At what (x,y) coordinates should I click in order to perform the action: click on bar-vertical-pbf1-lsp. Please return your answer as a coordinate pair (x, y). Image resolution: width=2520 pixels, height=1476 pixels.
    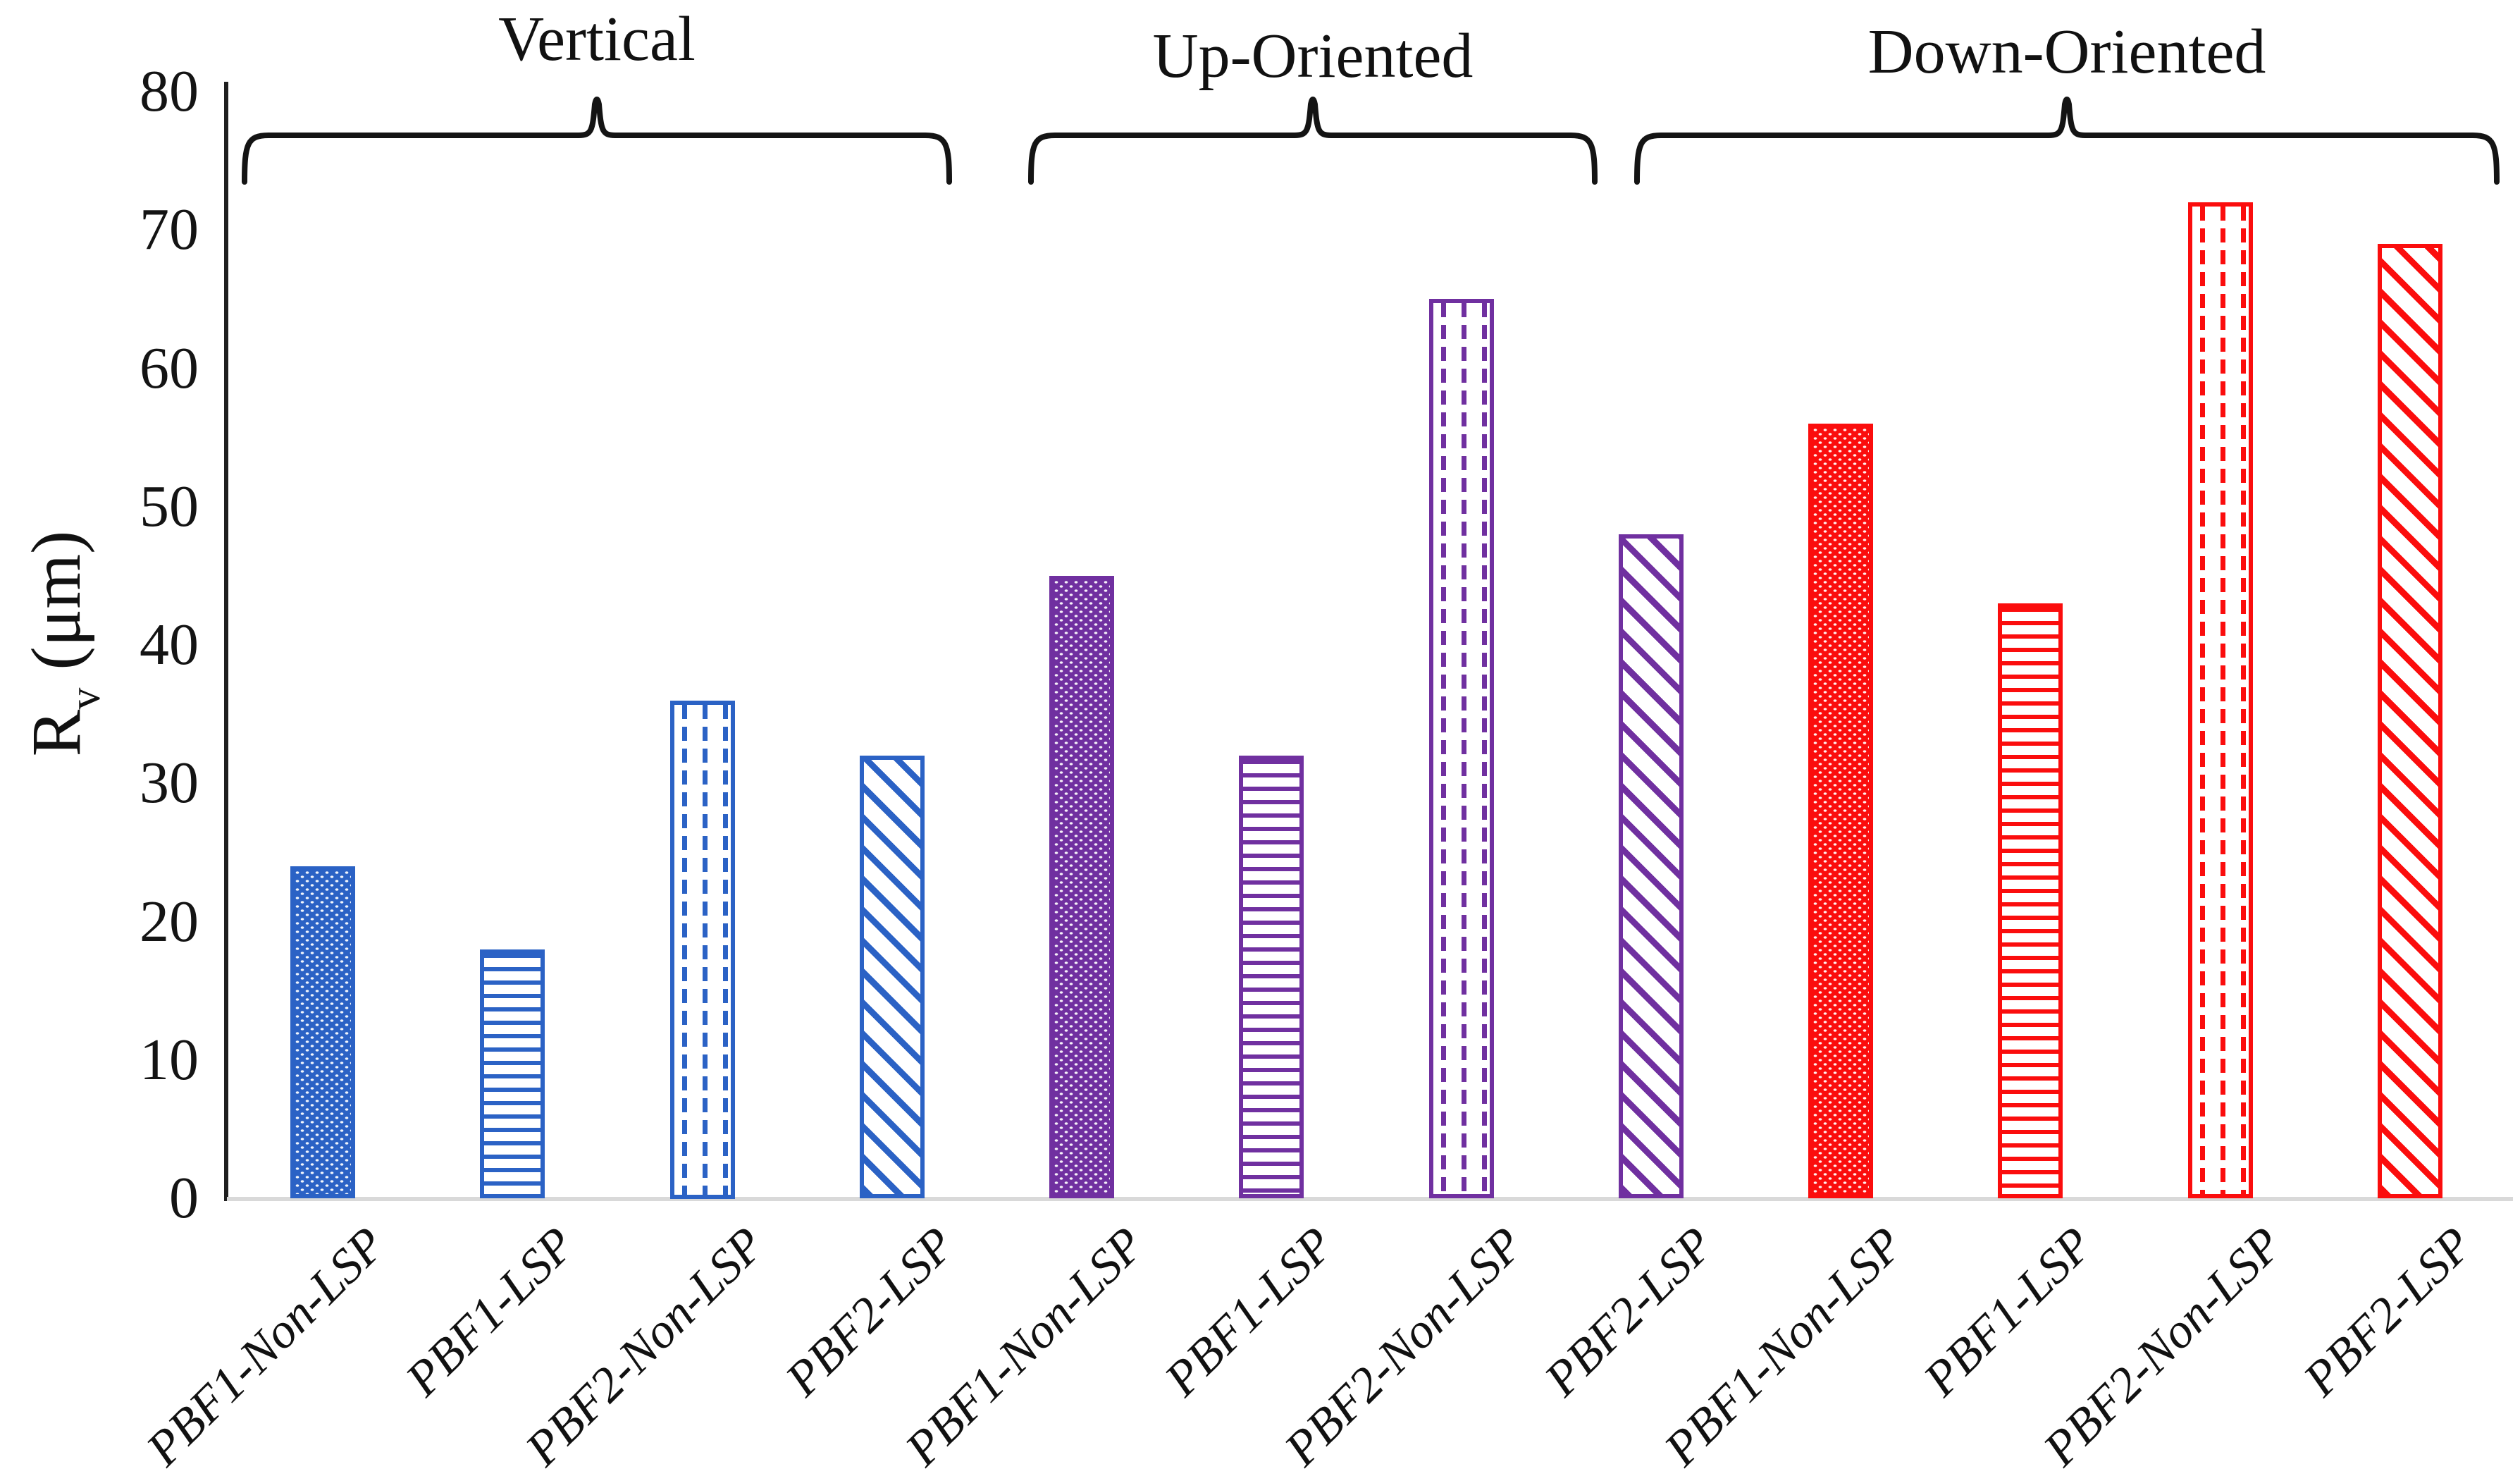
    Looking at the image, I should click on (512, 1073).